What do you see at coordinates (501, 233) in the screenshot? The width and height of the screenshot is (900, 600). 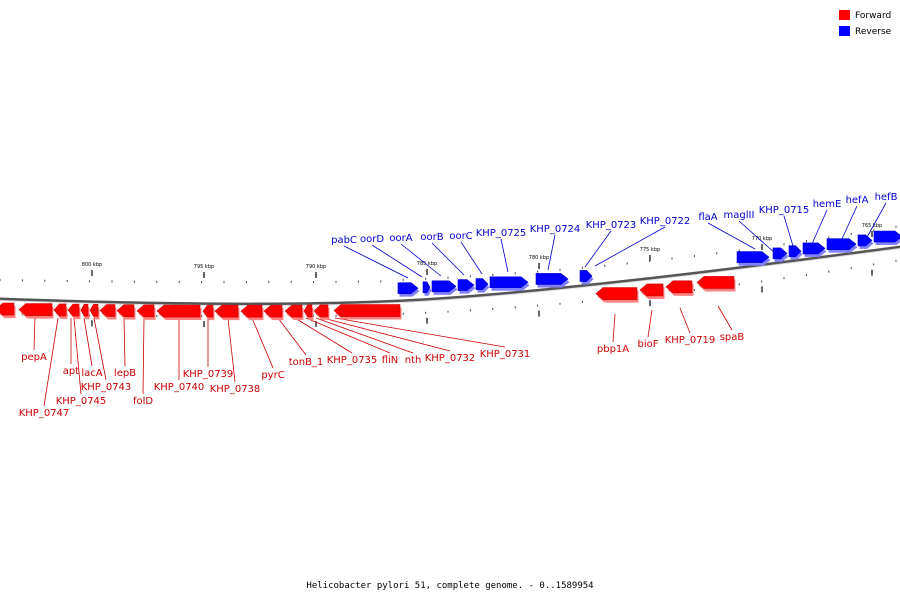 I see `gene-label-khp-0725: KHP_0725` at bounding box center [501, 233].